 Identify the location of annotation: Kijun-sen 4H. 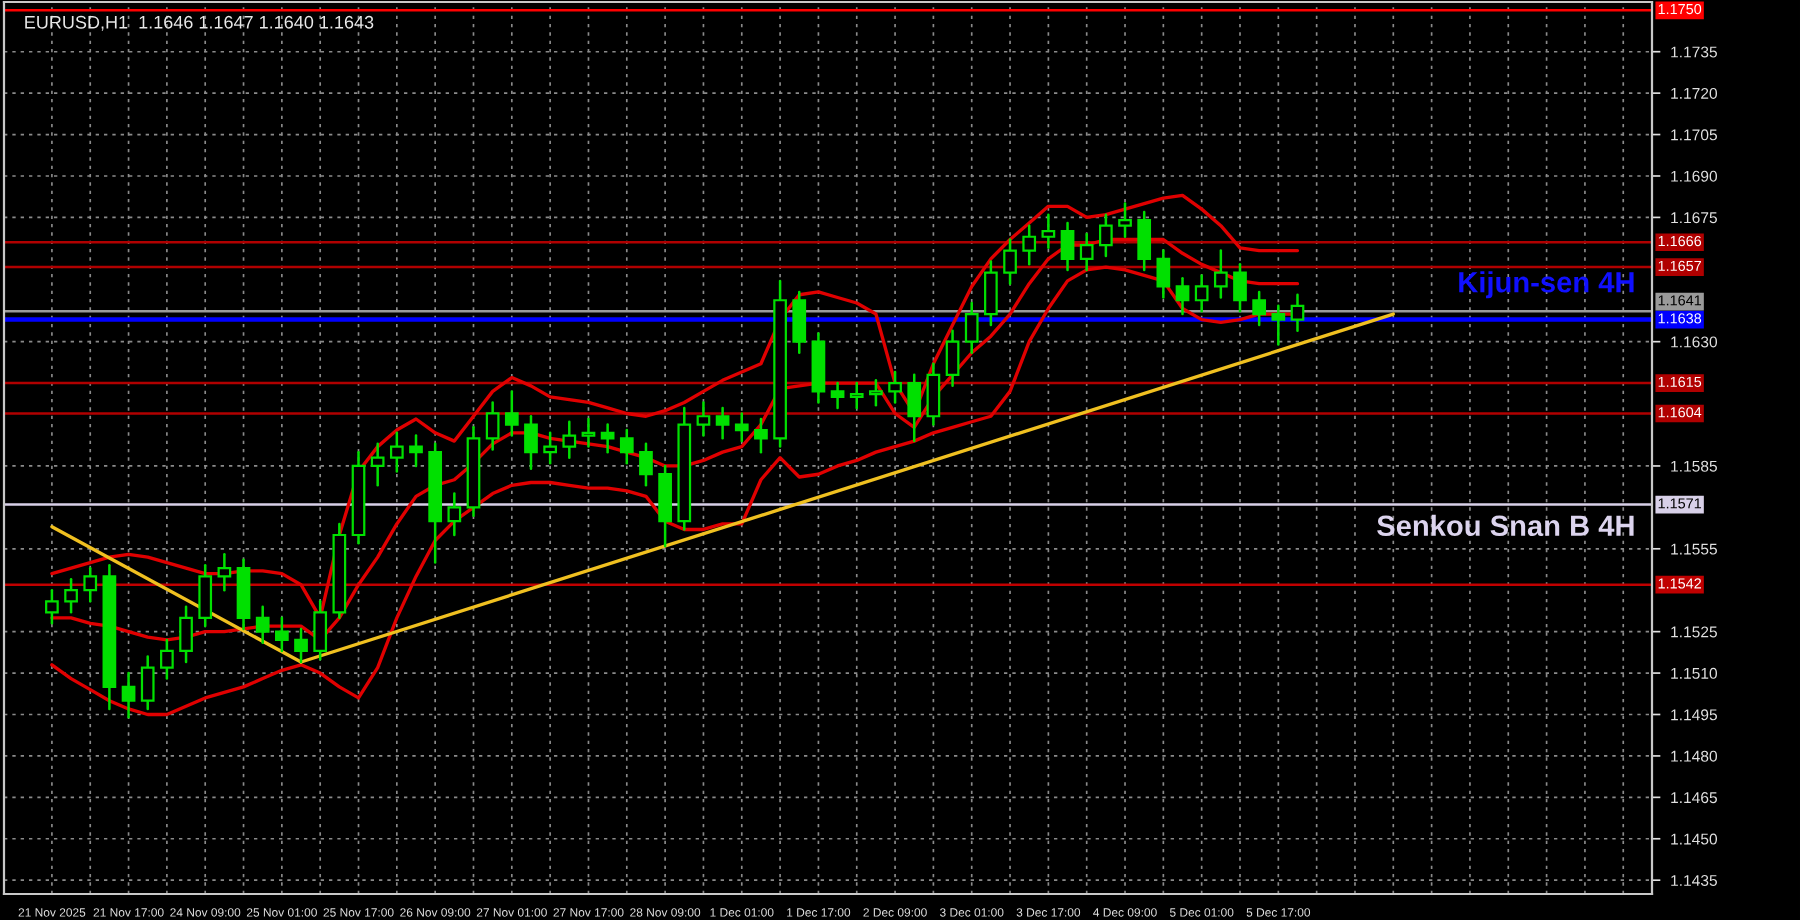
(1546, 285).